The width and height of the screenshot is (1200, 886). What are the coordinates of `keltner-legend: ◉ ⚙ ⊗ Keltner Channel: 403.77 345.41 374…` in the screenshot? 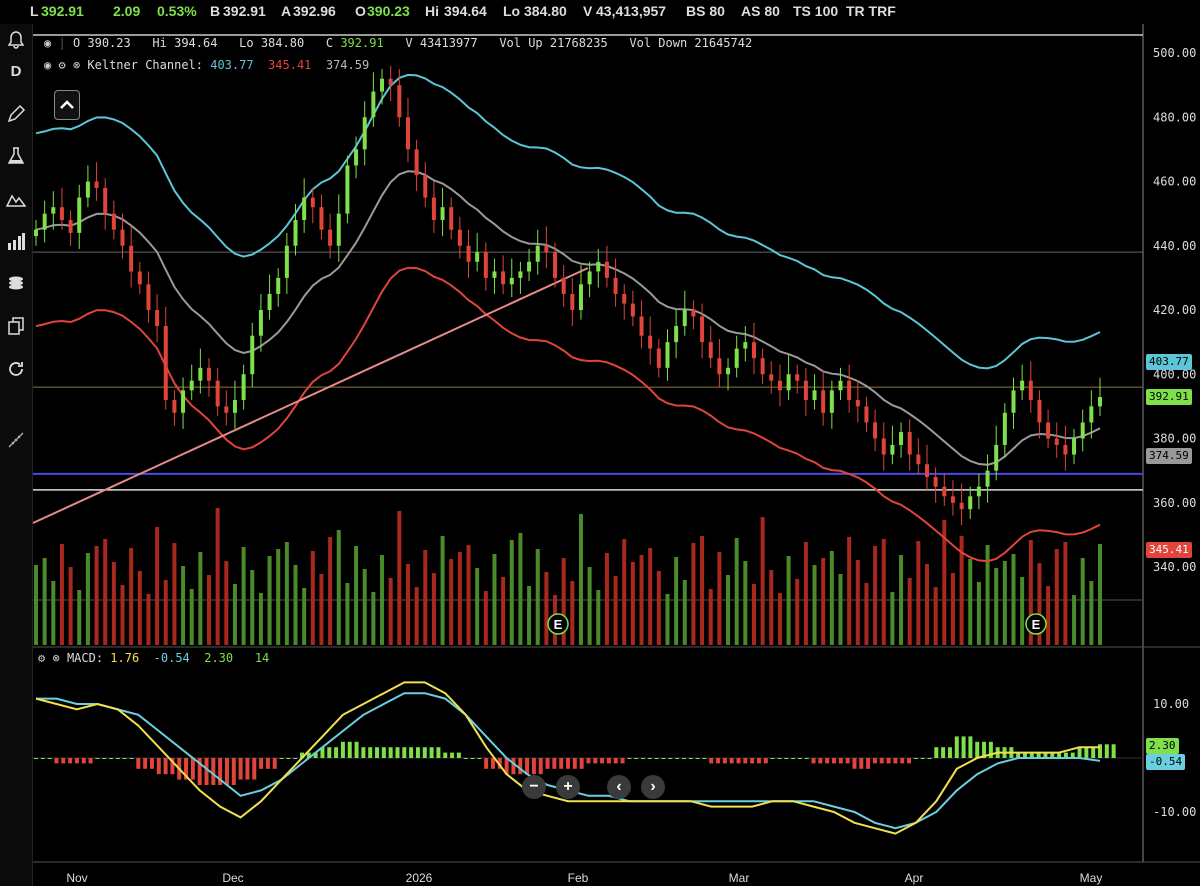 It's located at (206, 65).